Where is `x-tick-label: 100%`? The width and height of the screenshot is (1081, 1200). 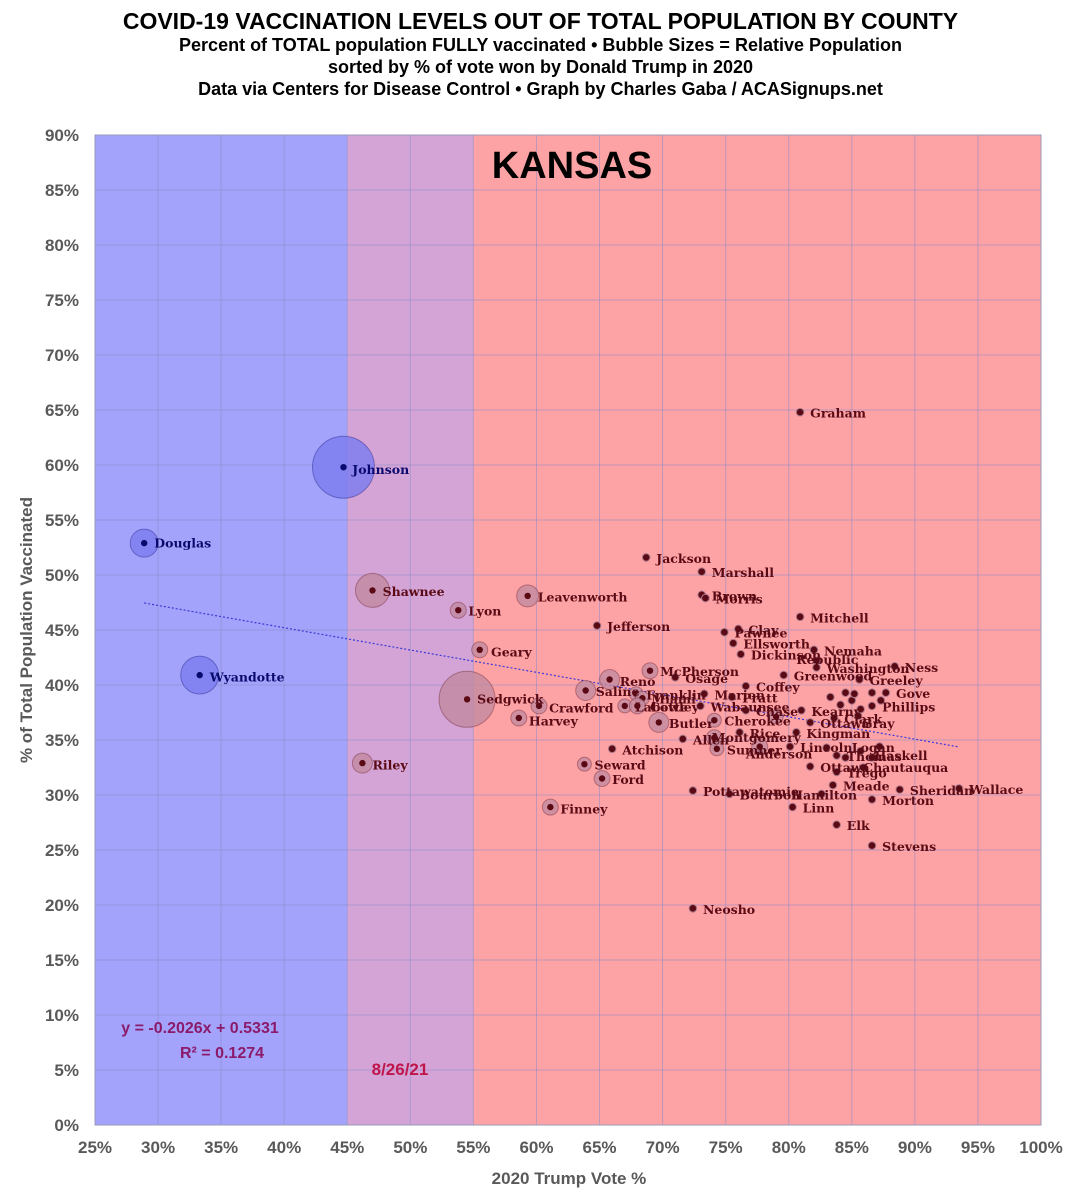
x-tick-label: 100% is located at coordinates (1040, 1147).